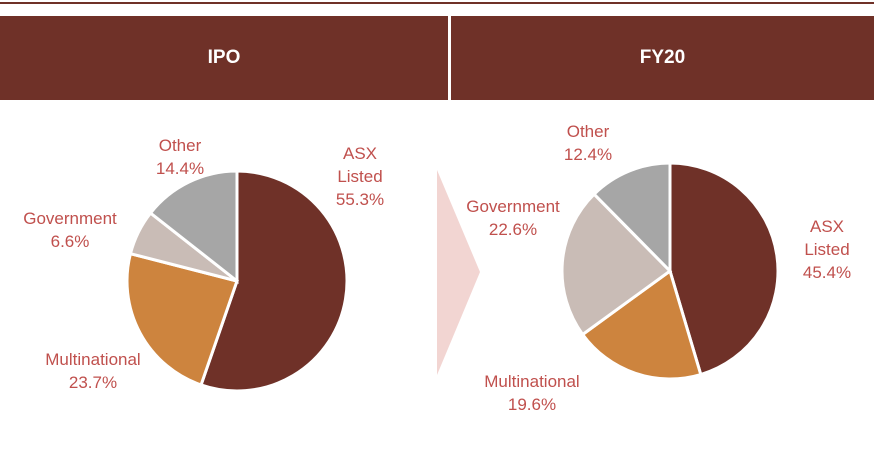  What do you see at coordinates (532, 404) in the screenshot?
I see `value-label: 19.6%` at bounding box center [532, 404].